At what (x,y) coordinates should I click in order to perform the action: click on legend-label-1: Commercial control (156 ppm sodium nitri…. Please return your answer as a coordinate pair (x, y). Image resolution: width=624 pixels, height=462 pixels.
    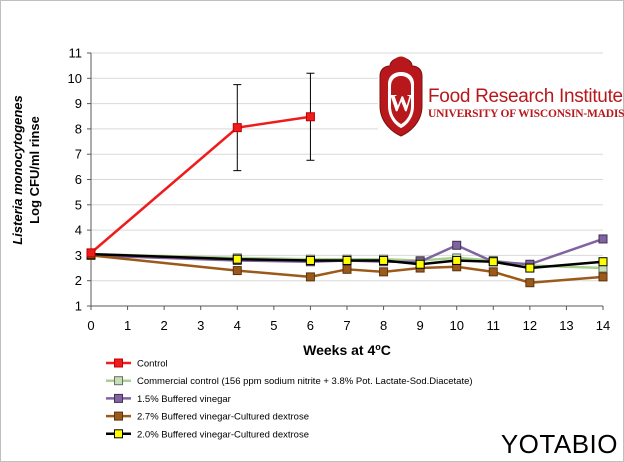
    Looking at the image, I should click on (305, 381).